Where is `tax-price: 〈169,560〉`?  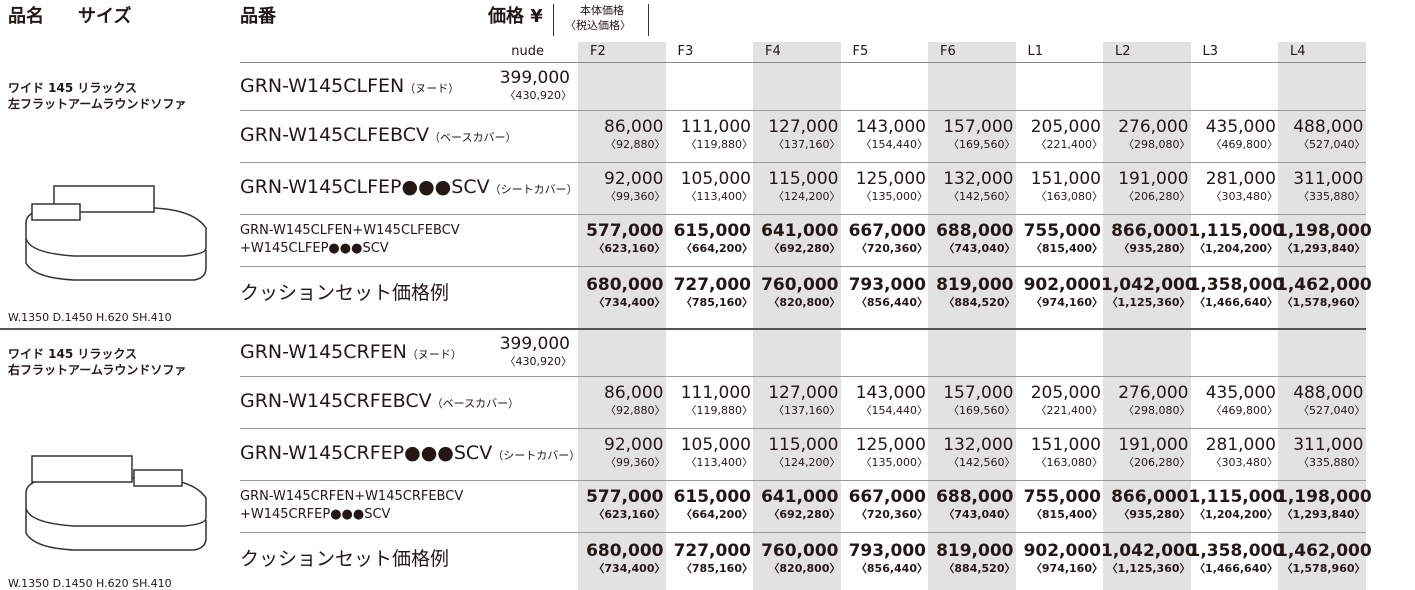
tax-price: 〈169,560〉 is located at coordinates (982, 144).